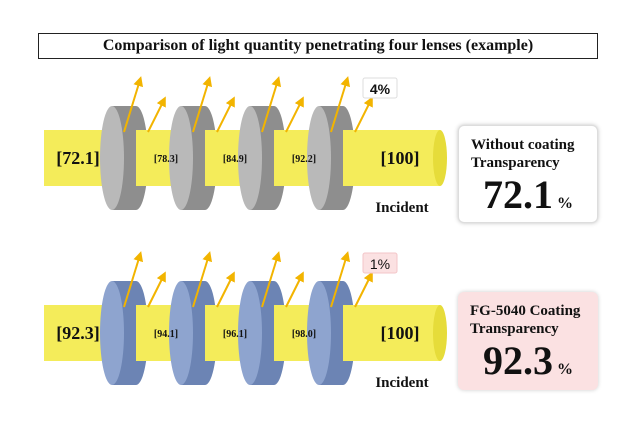 This screenshot has height=423, width=640. What do you see at coordinates (78, 333) in the screenshot?
I see `segment-value: [92.3]` at bounding box center [78, 333].